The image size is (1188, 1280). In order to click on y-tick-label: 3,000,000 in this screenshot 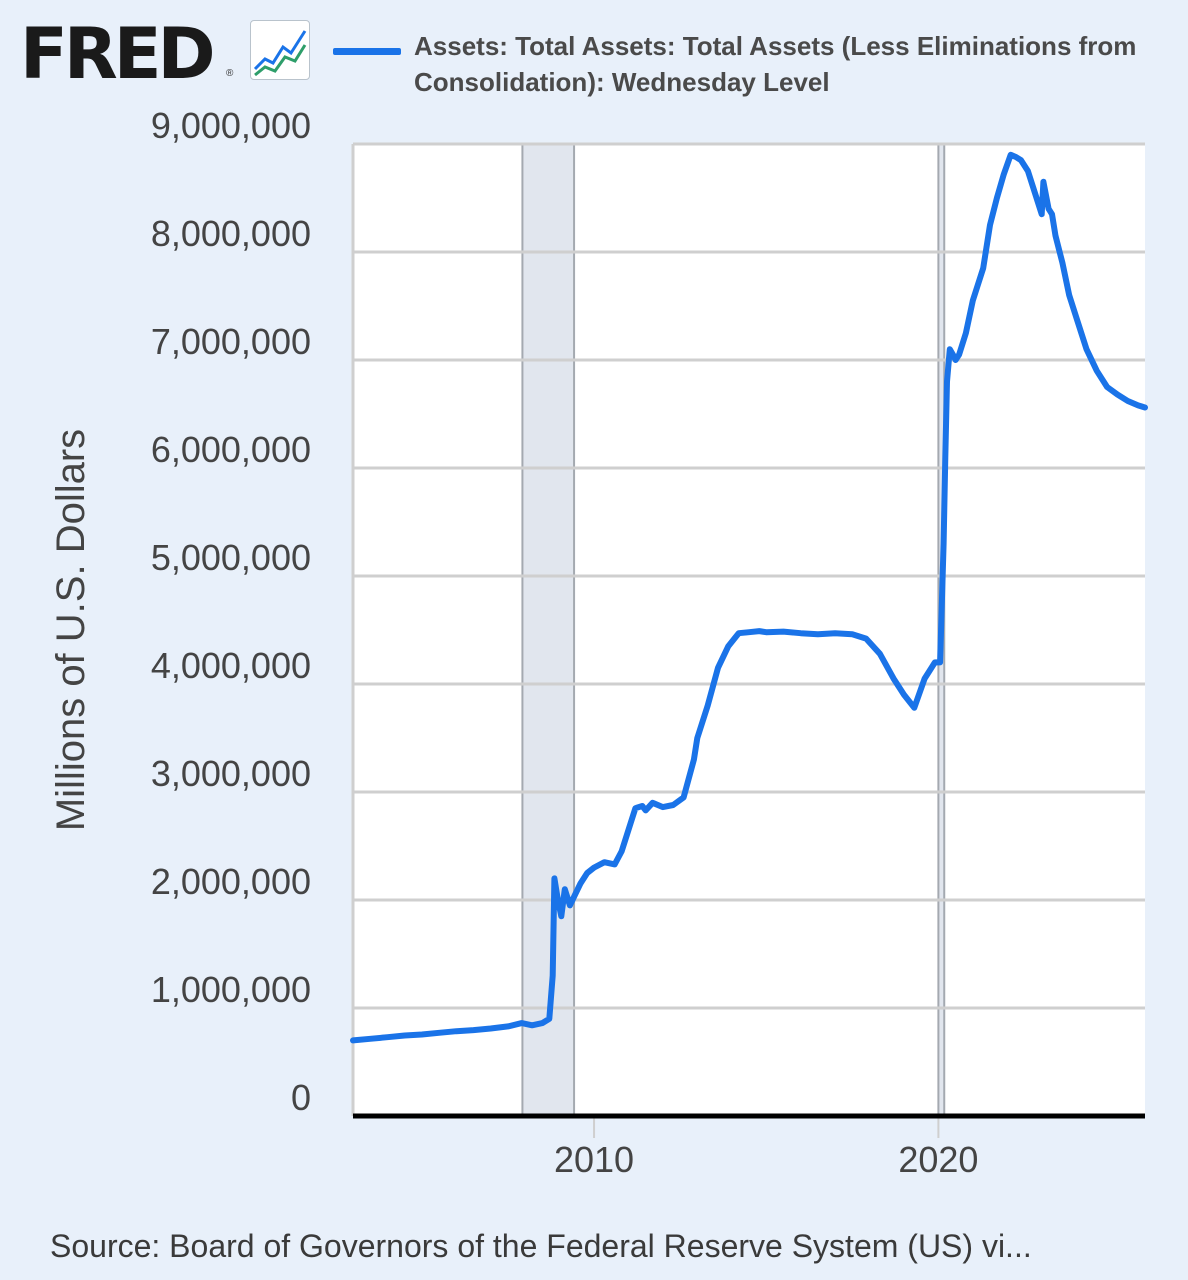, I will do `click(231, 773)`.